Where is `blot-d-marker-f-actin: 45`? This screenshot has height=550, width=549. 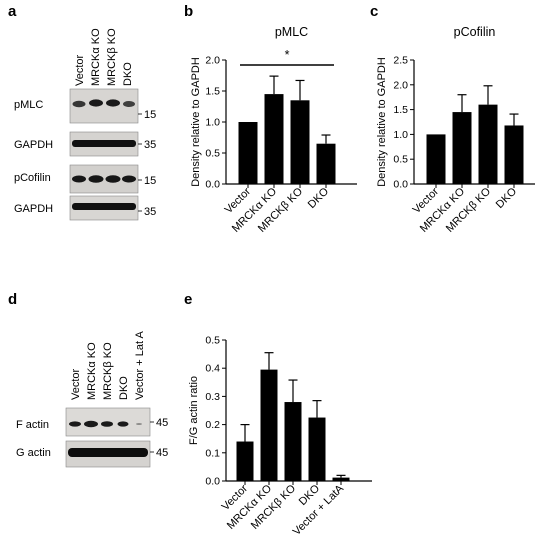 blot-d-marker-f-actin: 45 is located at coordinates (162, 423).